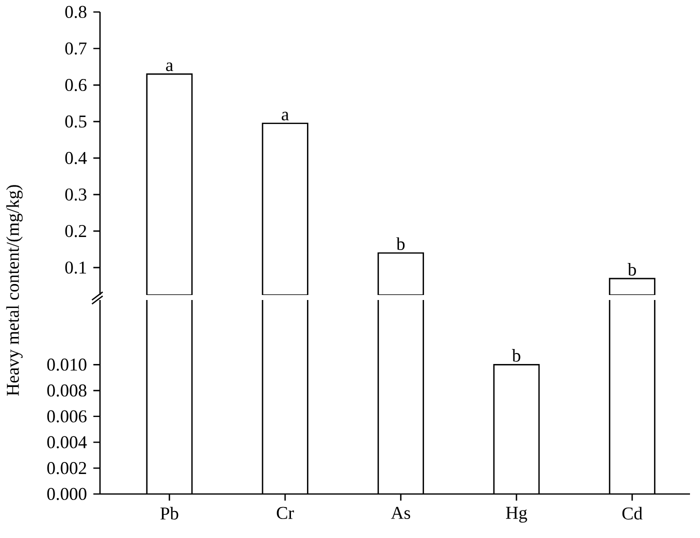 Image resolution: width=700 pixels, height=538 pixels. I want to click on y-tick-label: 0.8, so click(75, 12).